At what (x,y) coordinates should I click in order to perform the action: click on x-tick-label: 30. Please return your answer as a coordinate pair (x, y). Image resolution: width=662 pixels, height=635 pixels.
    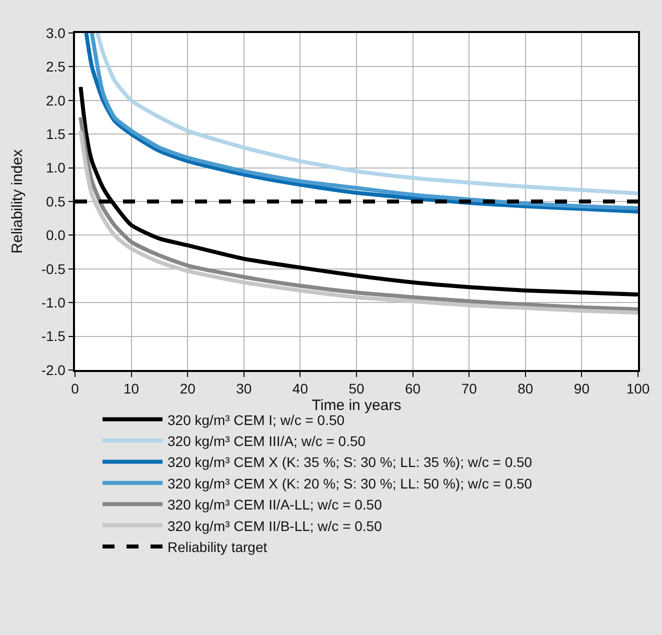
    Looking at the image, I should click on (244, 388).